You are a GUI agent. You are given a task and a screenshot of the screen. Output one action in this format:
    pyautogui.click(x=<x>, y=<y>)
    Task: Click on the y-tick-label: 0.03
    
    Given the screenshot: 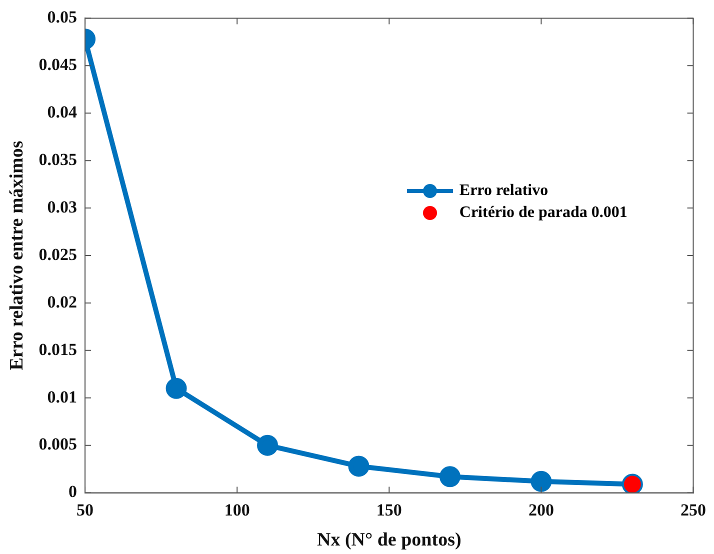 What is the action you would take?
    pyautogui.click(x=62, y=206)
    